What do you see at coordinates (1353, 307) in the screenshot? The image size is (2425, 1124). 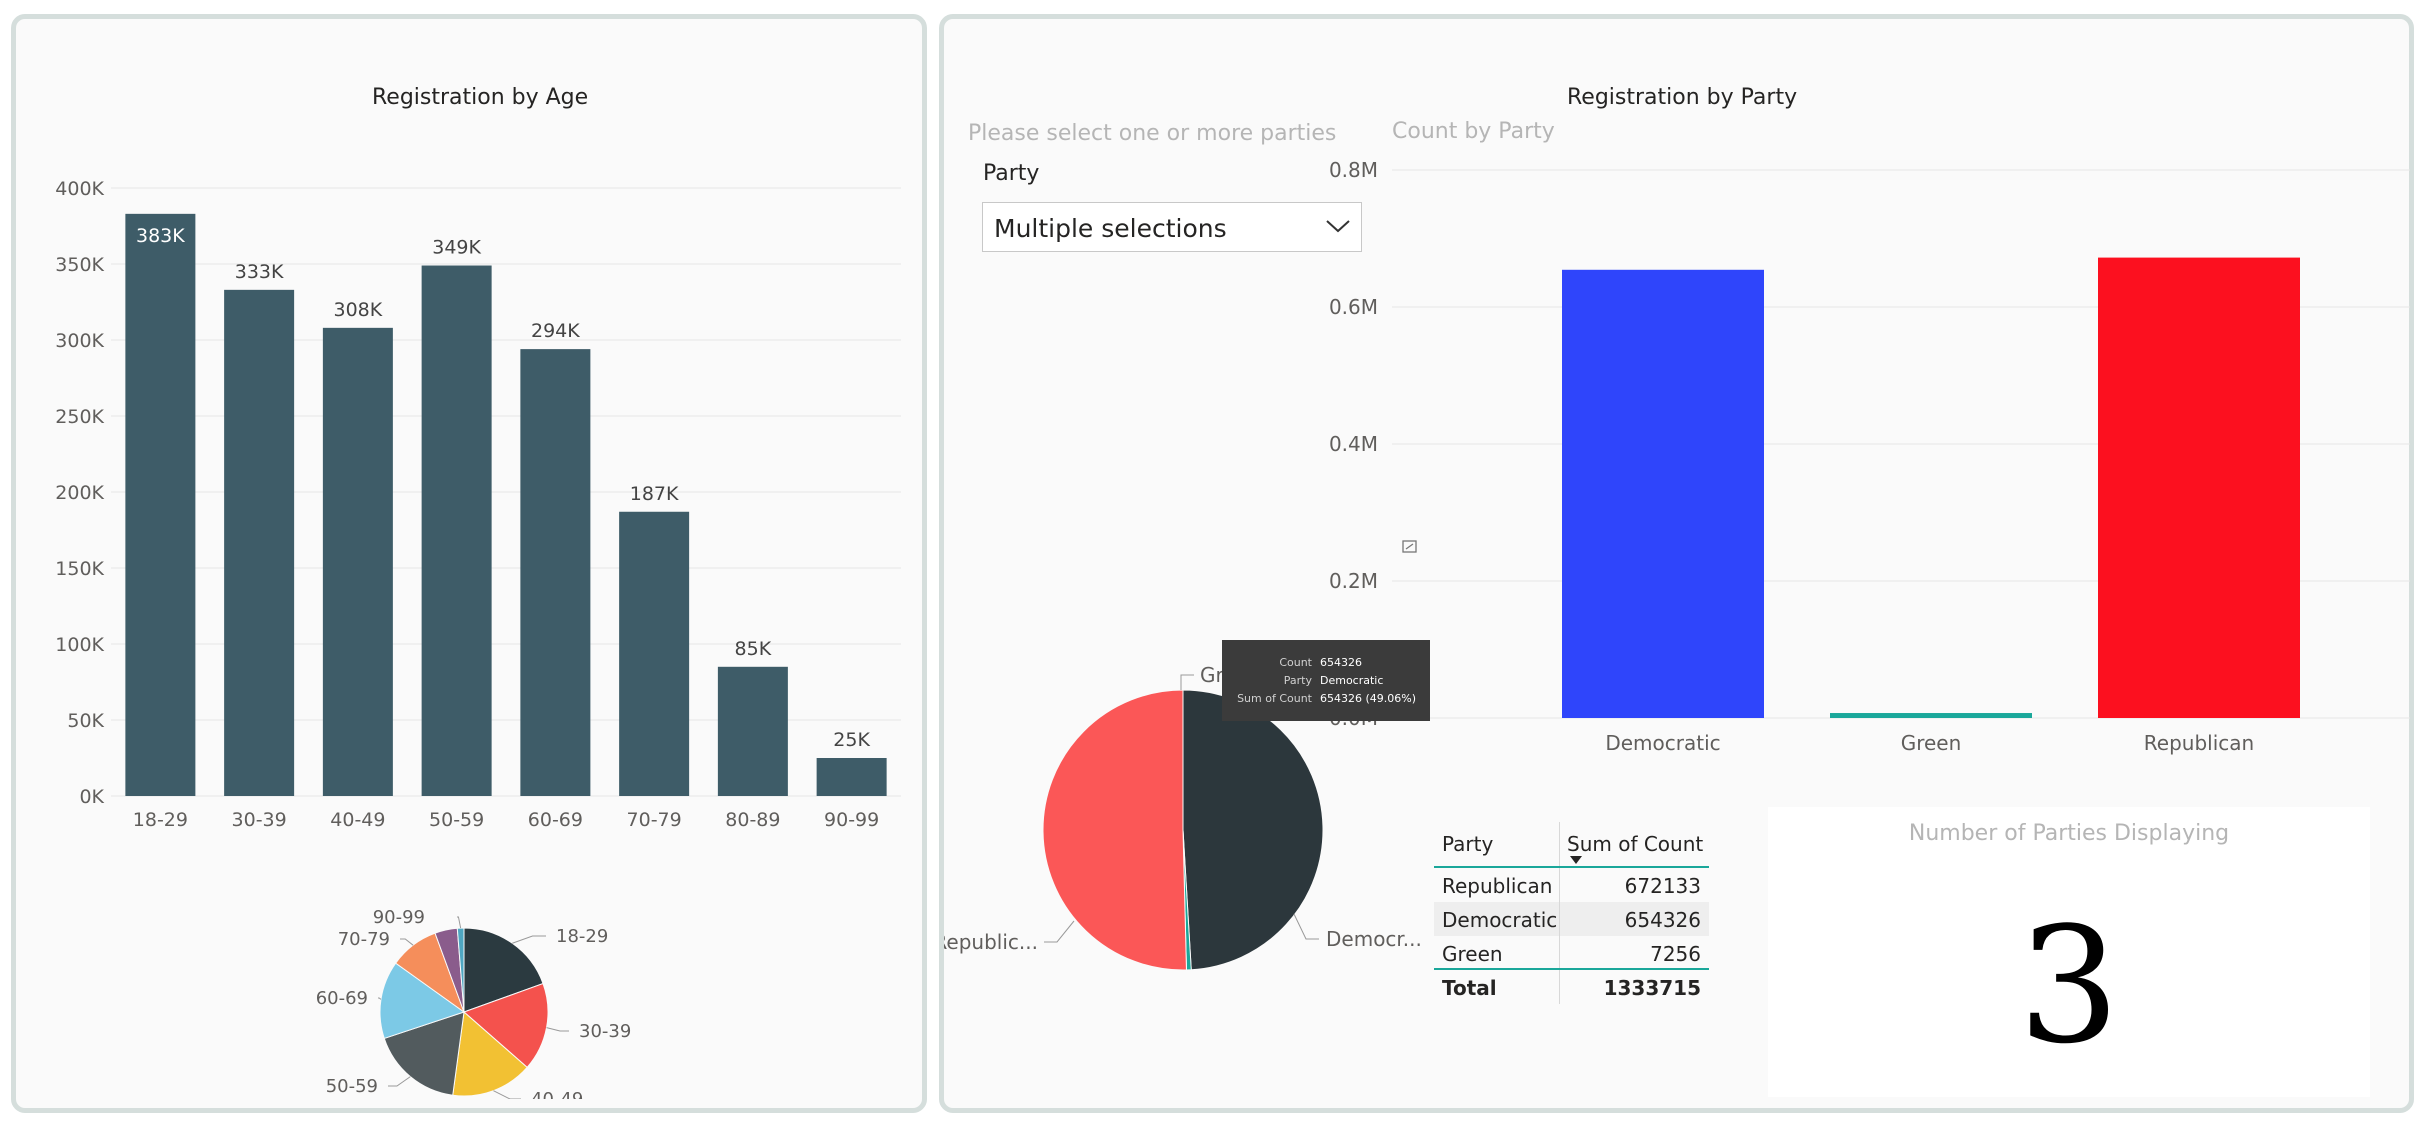 I see `y-tick-label: 0.6M` at bounding box center [1353, 307].